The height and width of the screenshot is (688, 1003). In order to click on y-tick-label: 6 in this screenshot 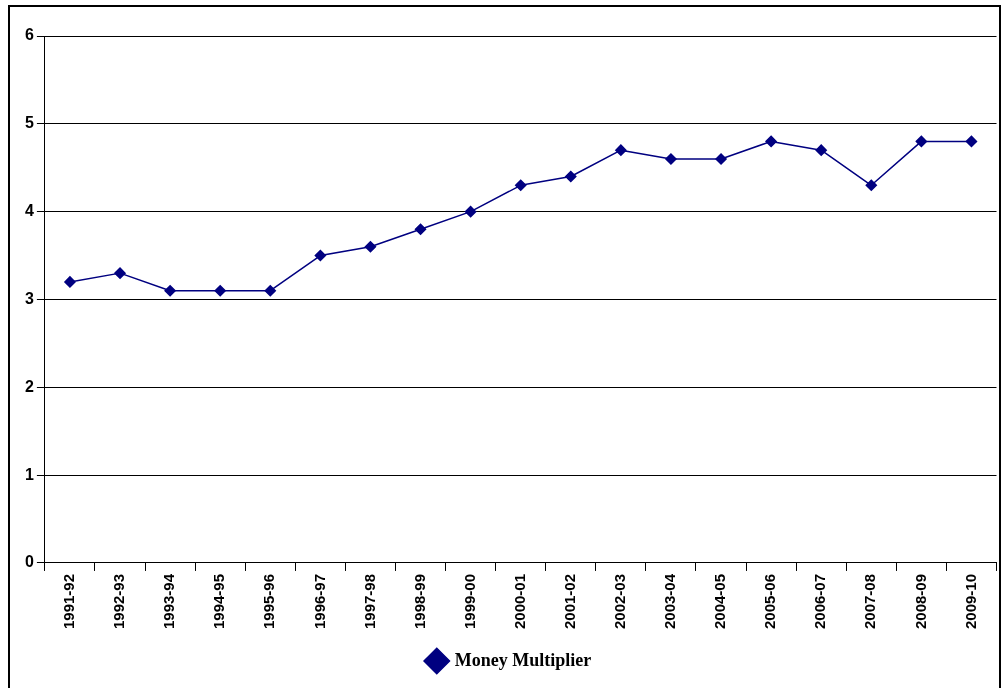, I will do `click(29, 35)`.